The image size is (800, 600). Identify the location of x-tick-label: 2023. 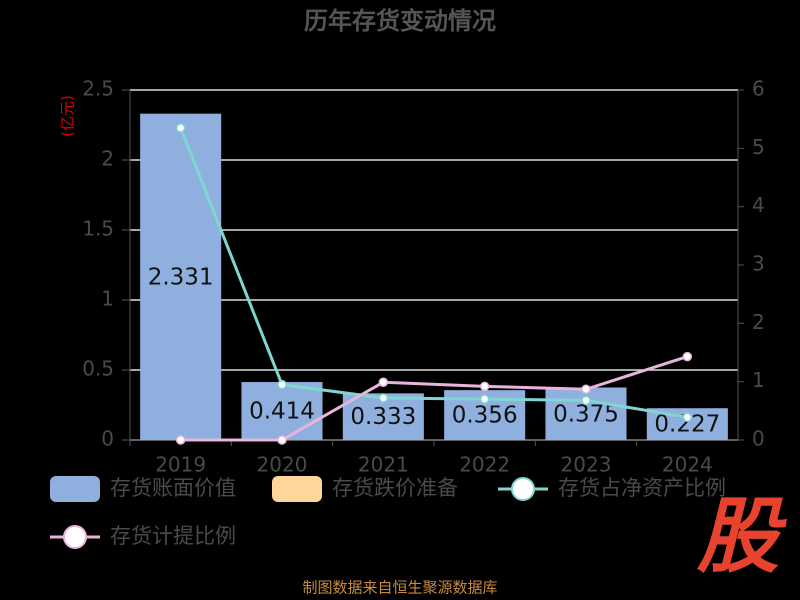
(586, 465).